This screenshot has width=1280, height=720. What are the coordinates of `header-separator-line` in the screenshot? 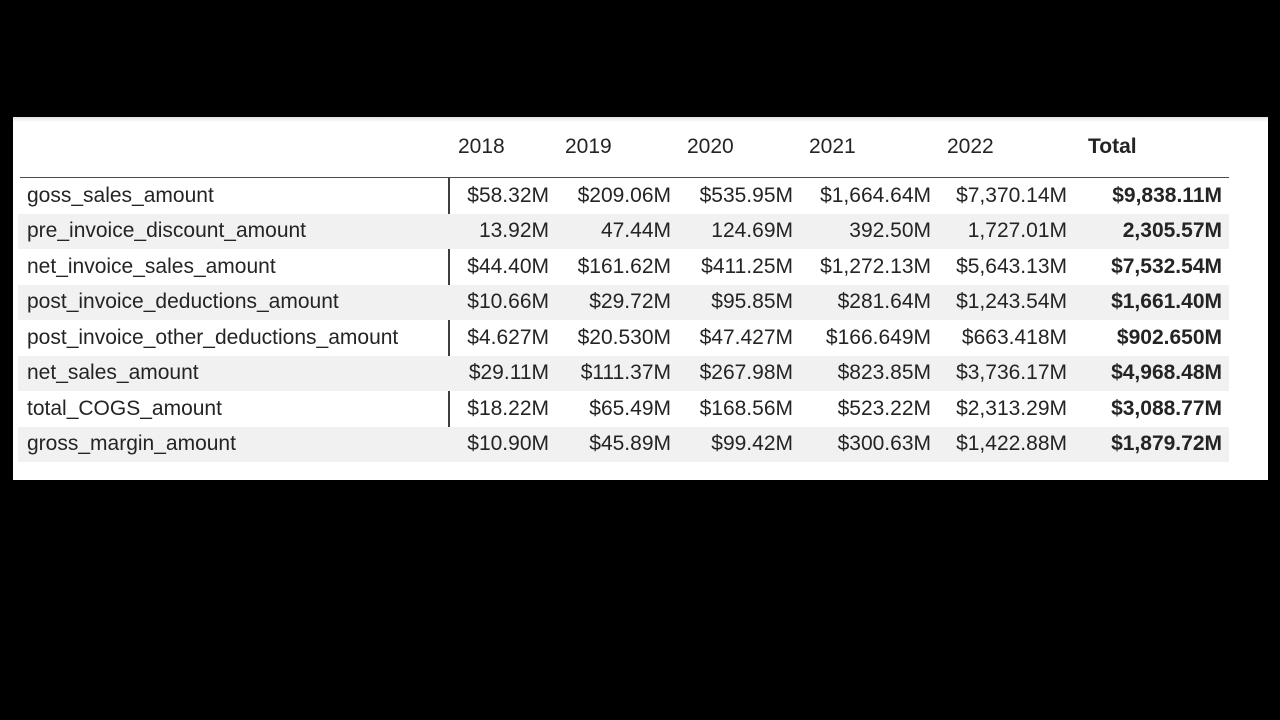 It's located at (624, 177).